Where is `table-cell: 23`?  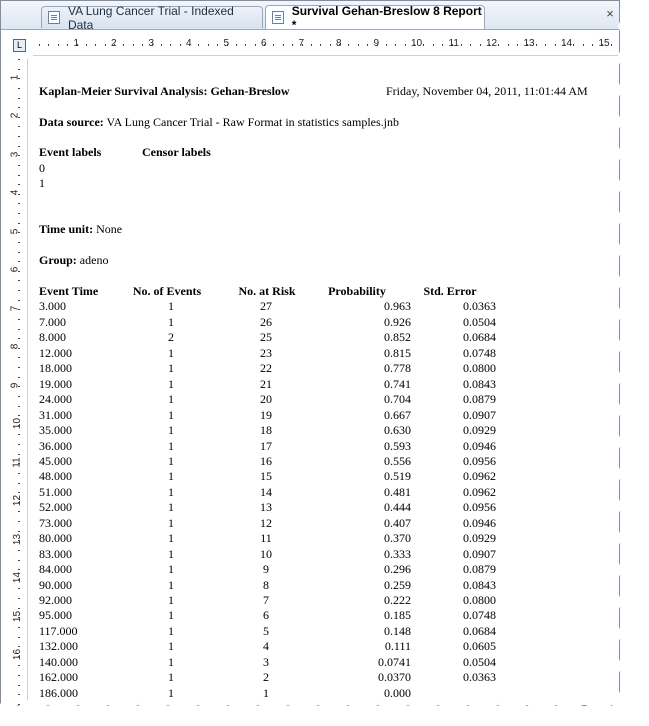
table-cell: 23 is located at coordinates (266, 352).